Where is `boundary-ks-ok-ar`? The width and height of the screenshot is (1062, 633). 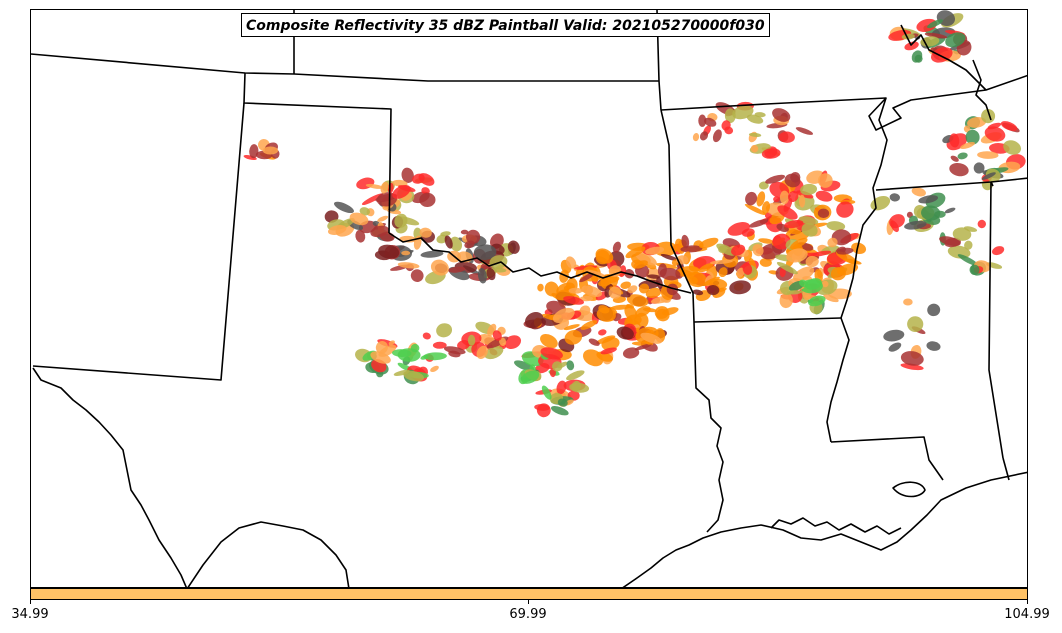 boundary-ks-ok-ar is located at coordinates (677, 216).